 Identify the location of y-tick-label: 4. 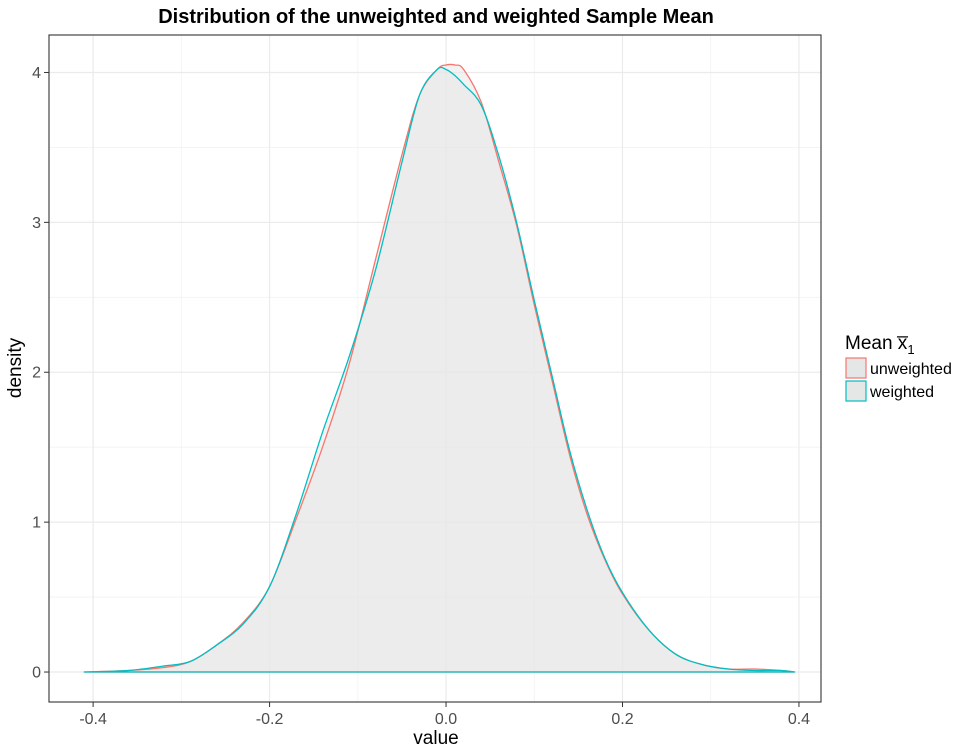
(36, 73).